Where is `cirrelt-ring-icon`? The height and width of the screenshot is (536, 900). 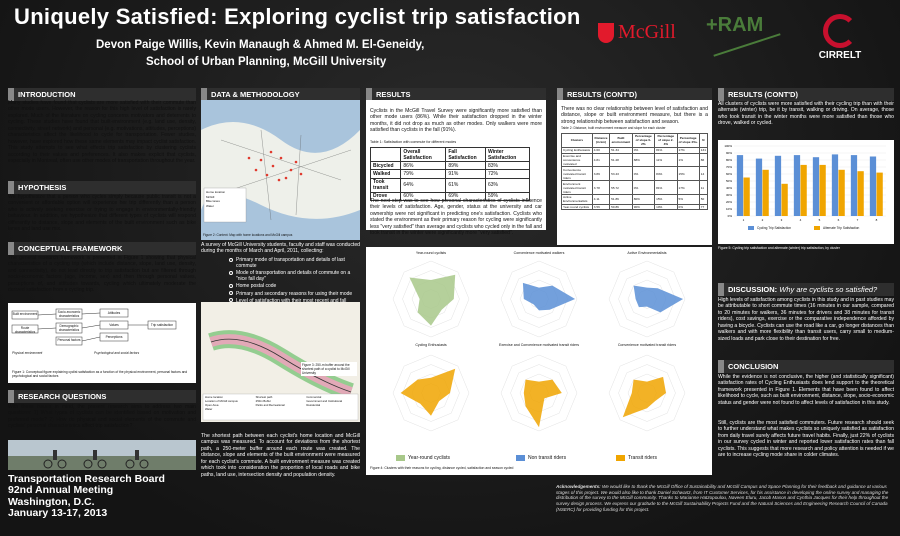 cirrelt-ring-icon is located at coordinates (840, 31).